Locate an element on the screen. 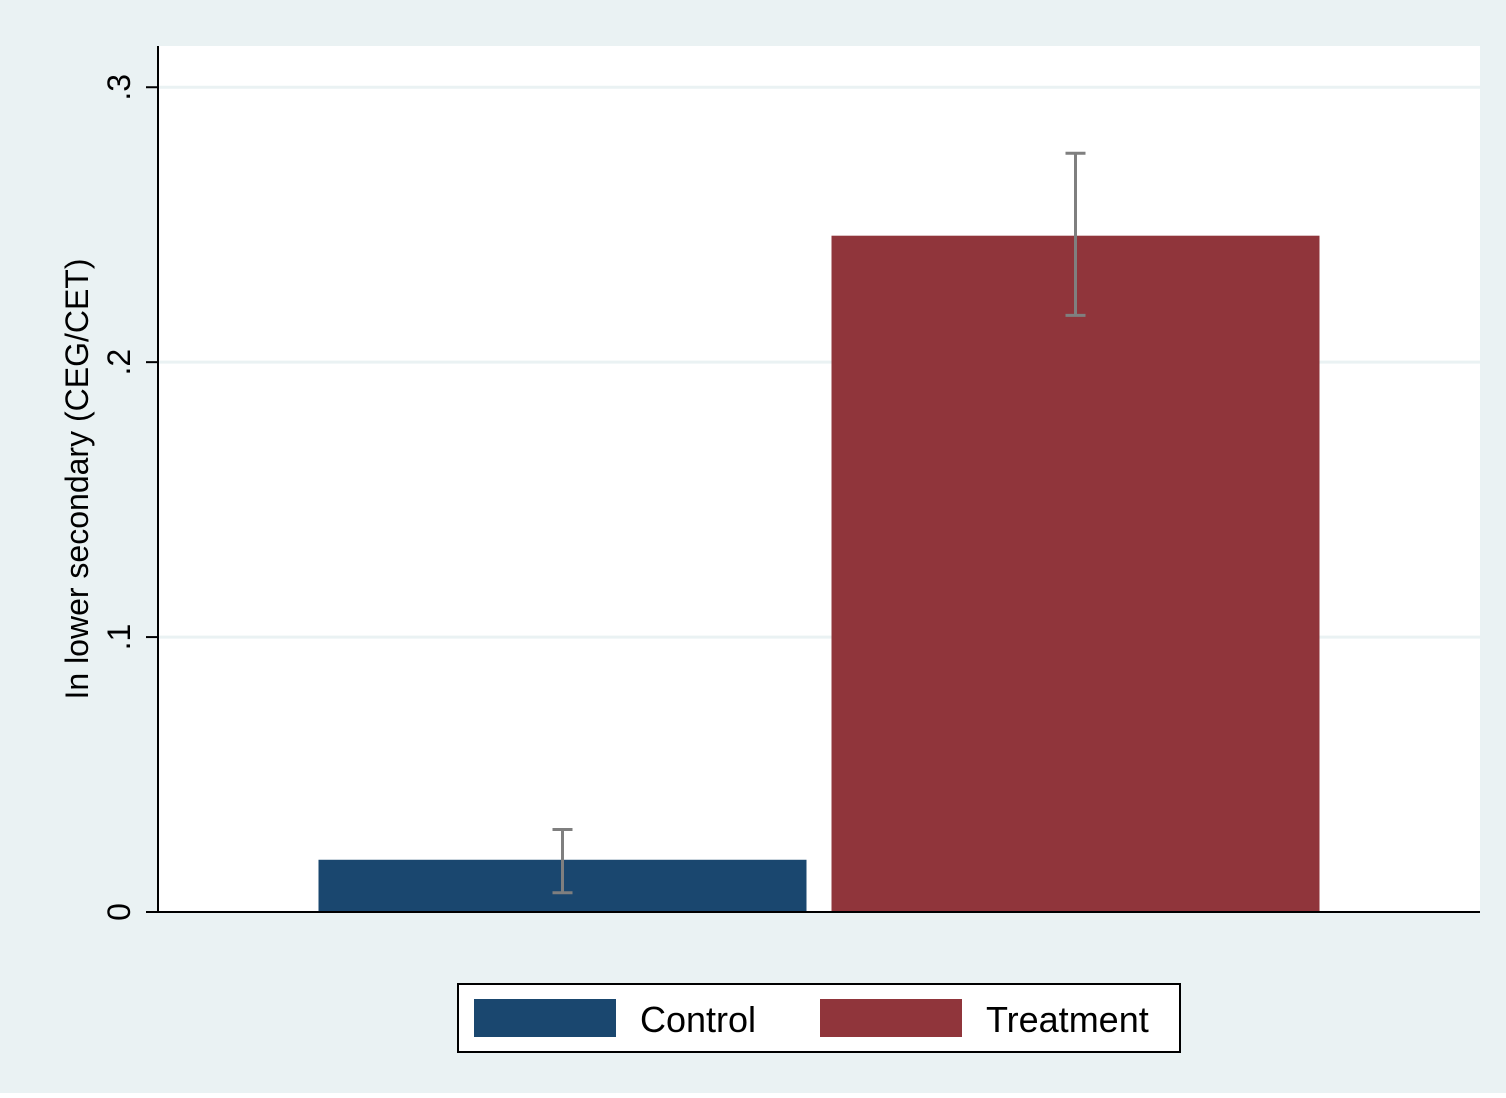  legend-items: Control Treatment is located at coordinates (811, 1019).